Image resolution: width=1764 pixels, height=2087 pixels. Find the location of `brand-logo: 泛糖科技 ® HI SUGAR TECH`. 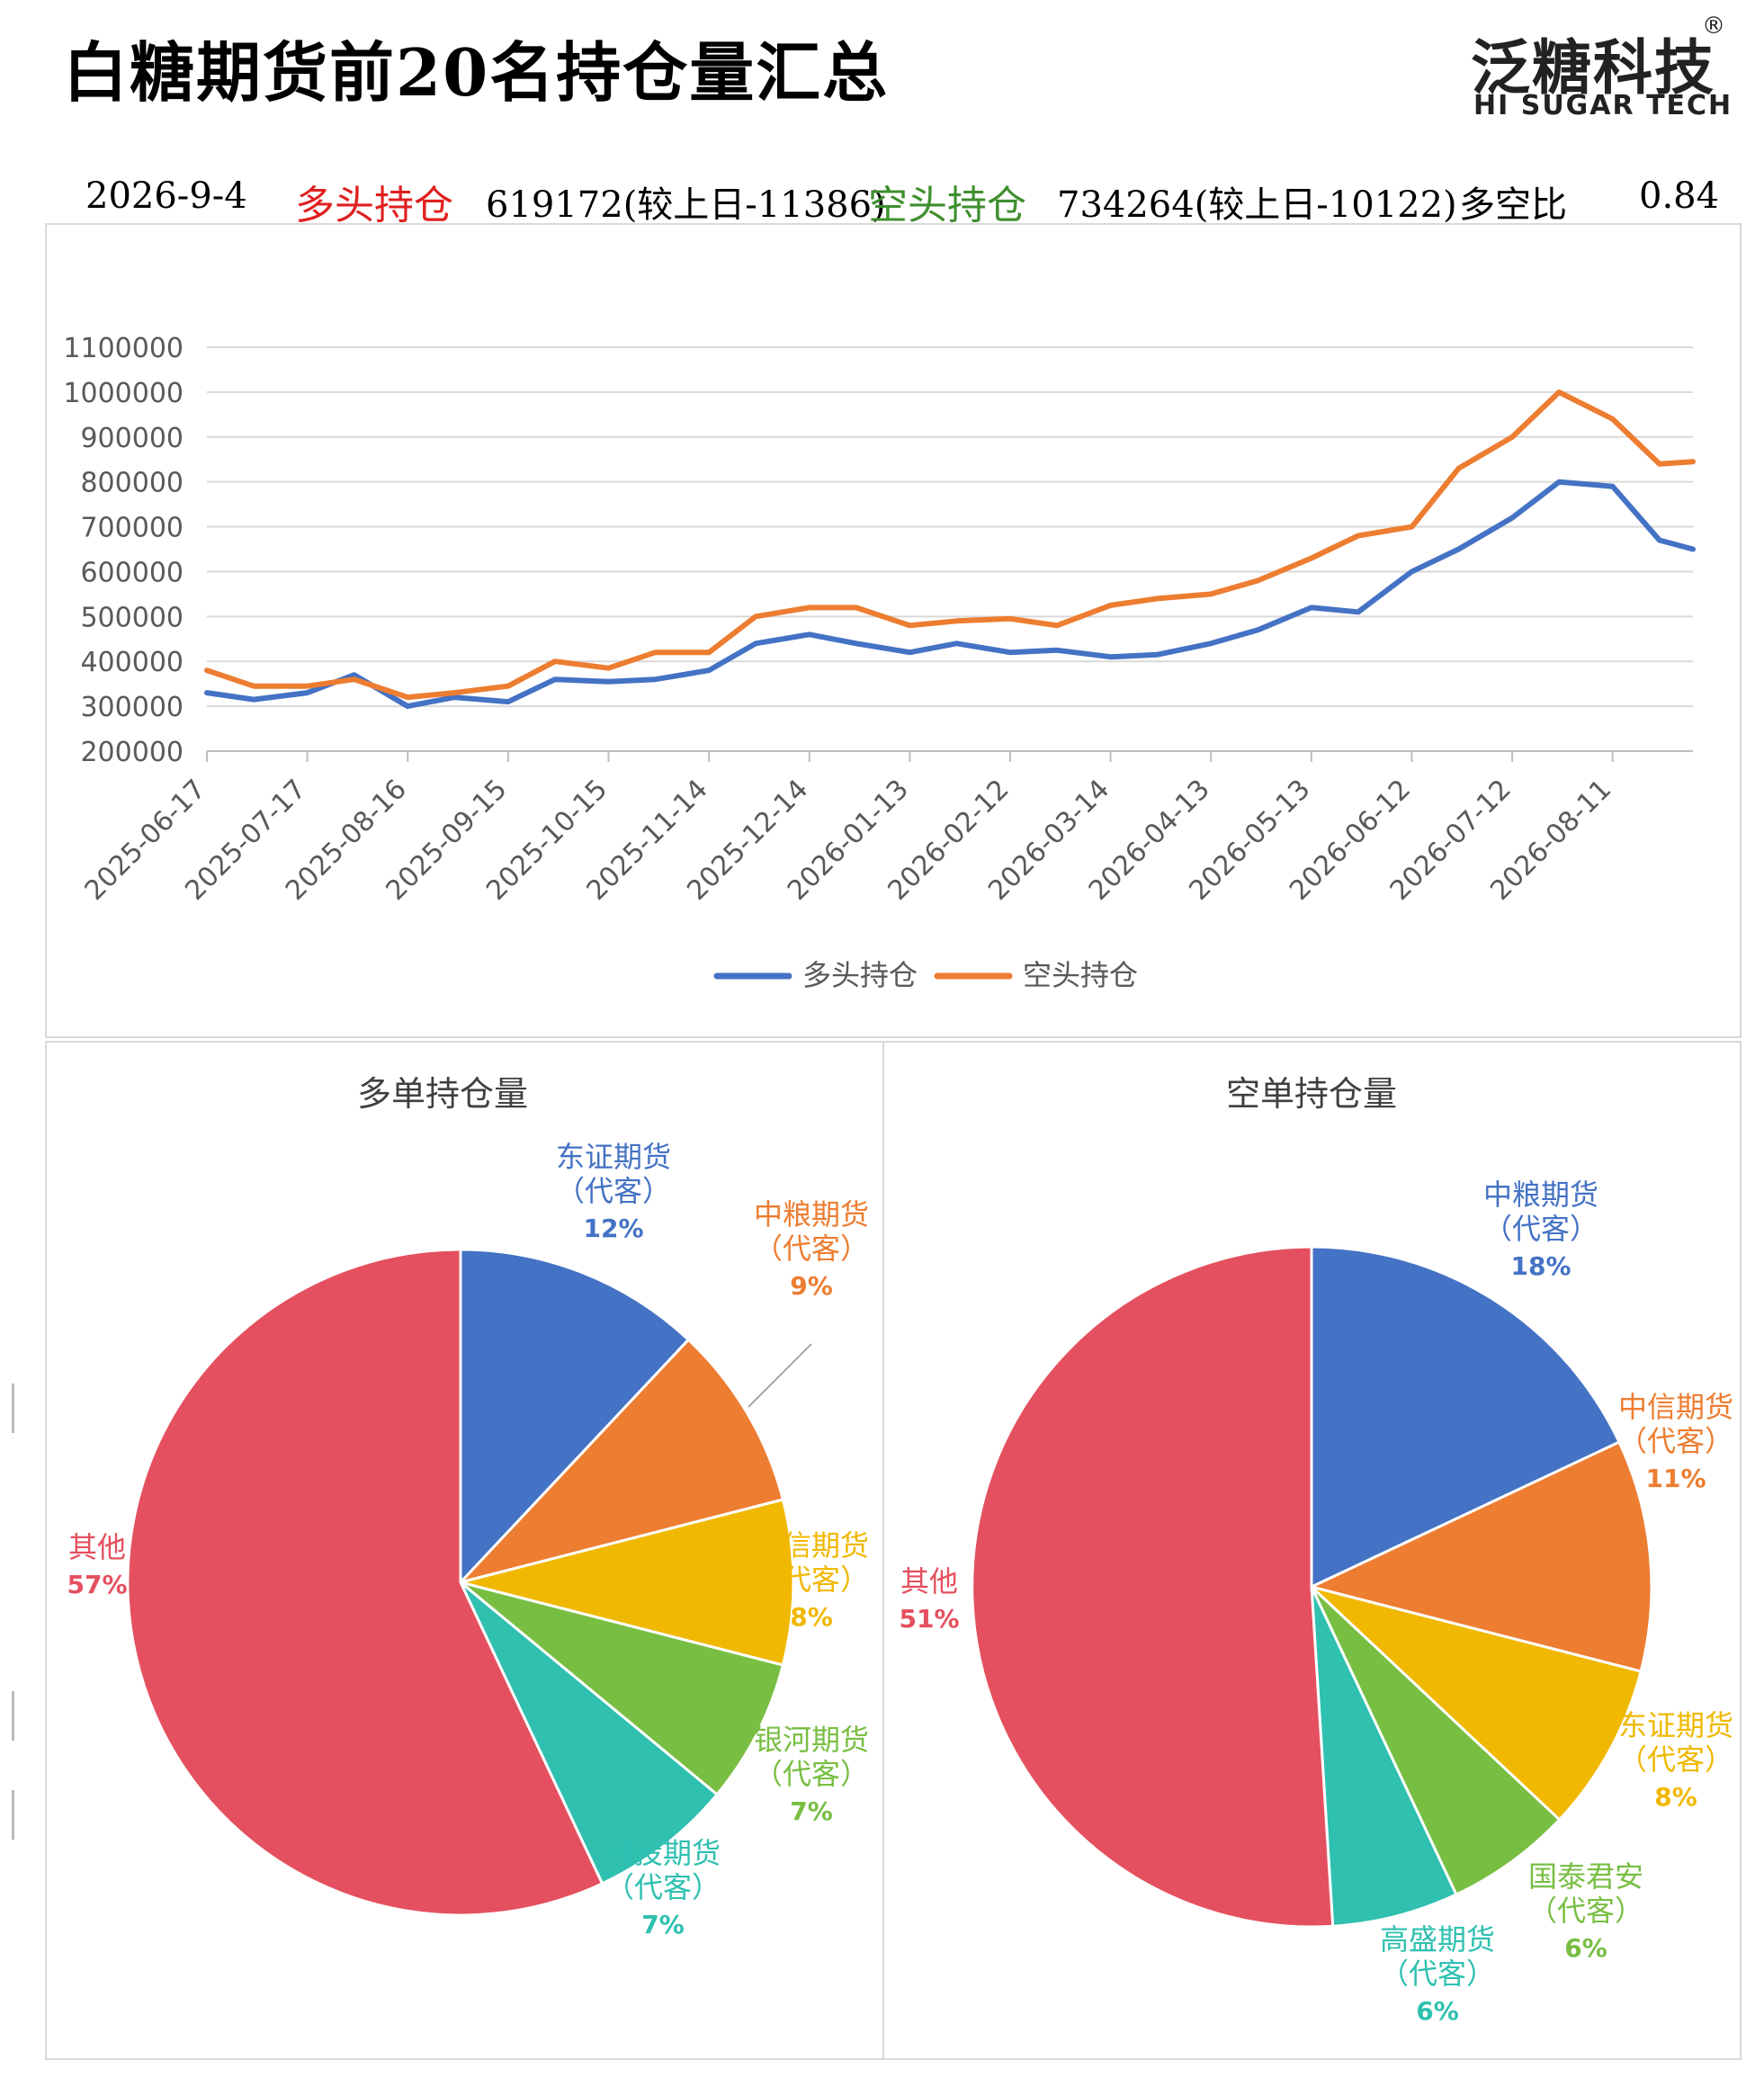

brand-logo: 泛糖科技 ® HI SUGAR TECH is located at coordinates (1601, 70).